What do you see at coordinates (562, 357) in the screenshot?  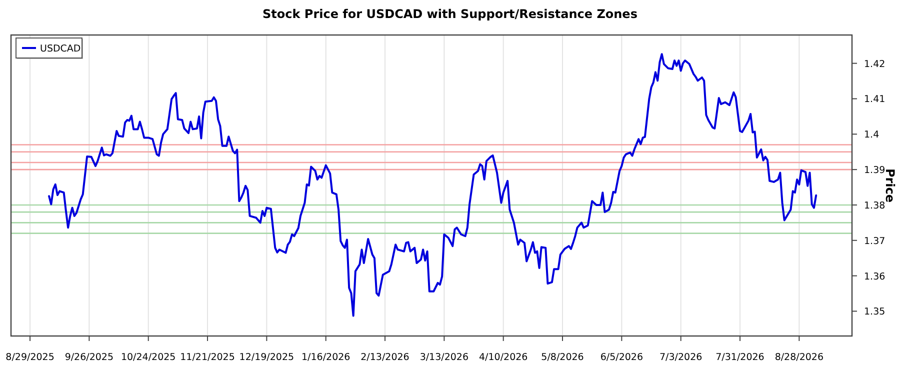 I see `x-tick-label: 5/8/2026` at bounding box center [562, 357].